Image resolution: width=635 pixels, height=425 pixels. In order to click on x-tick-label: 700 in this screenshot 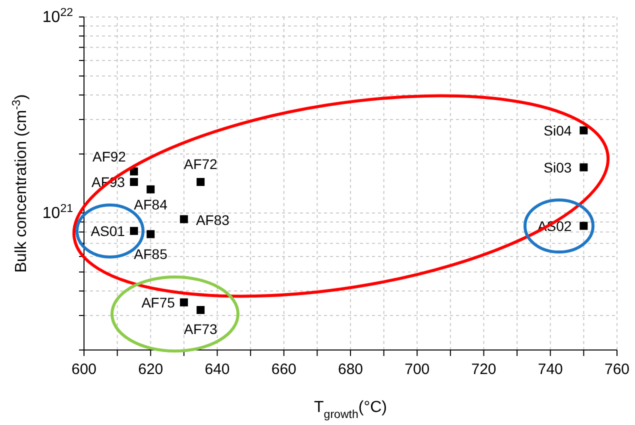, I will do `click(417, 369)`.